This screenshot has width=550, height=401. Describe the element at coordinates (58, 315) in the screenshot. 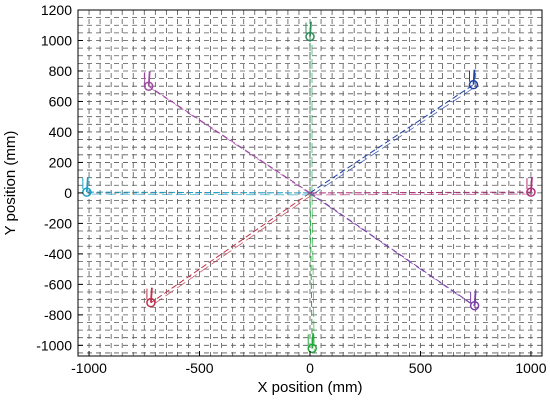

I see `y-tick-label: -800` at that location.